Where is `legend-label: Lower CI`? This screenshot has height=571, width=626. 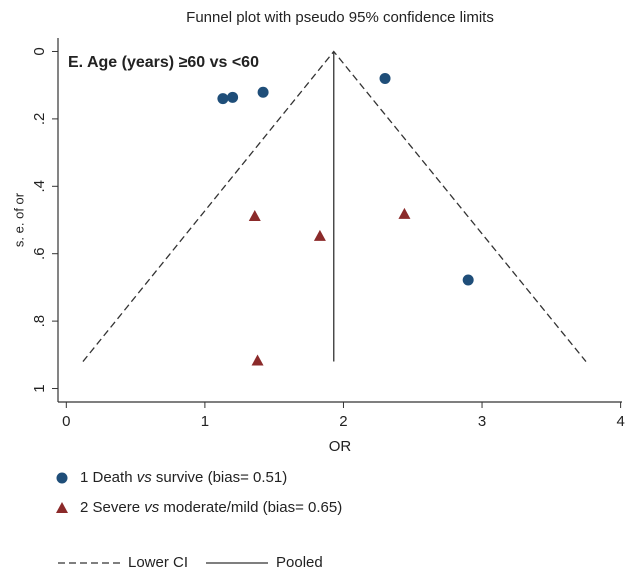 legend-label: Lower CI is located at coordinates (158, 562).